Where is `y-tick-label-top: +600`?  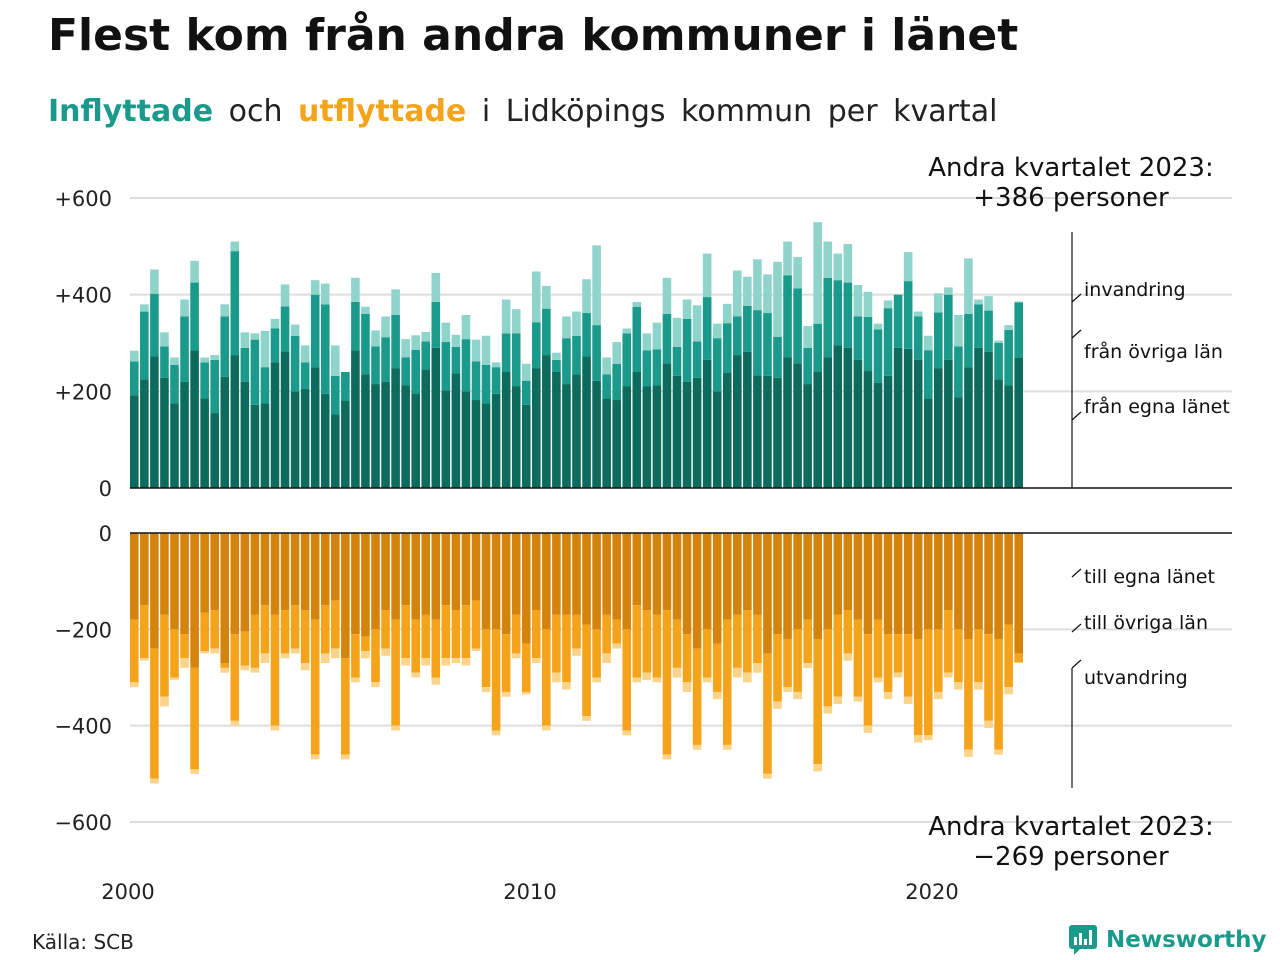 y-tick-label-top: +600 is located at coordinates (83, 199).